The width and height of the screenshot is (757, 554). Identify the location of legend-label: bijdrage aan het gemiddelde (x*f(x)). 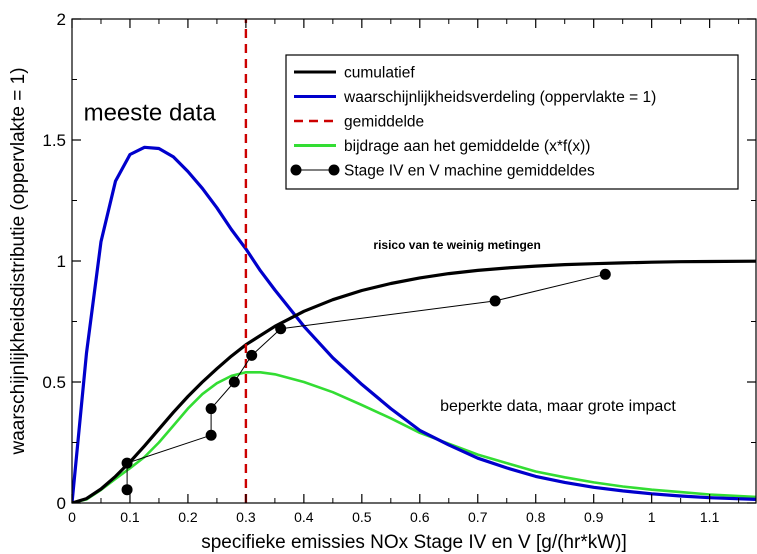
(467, 146).